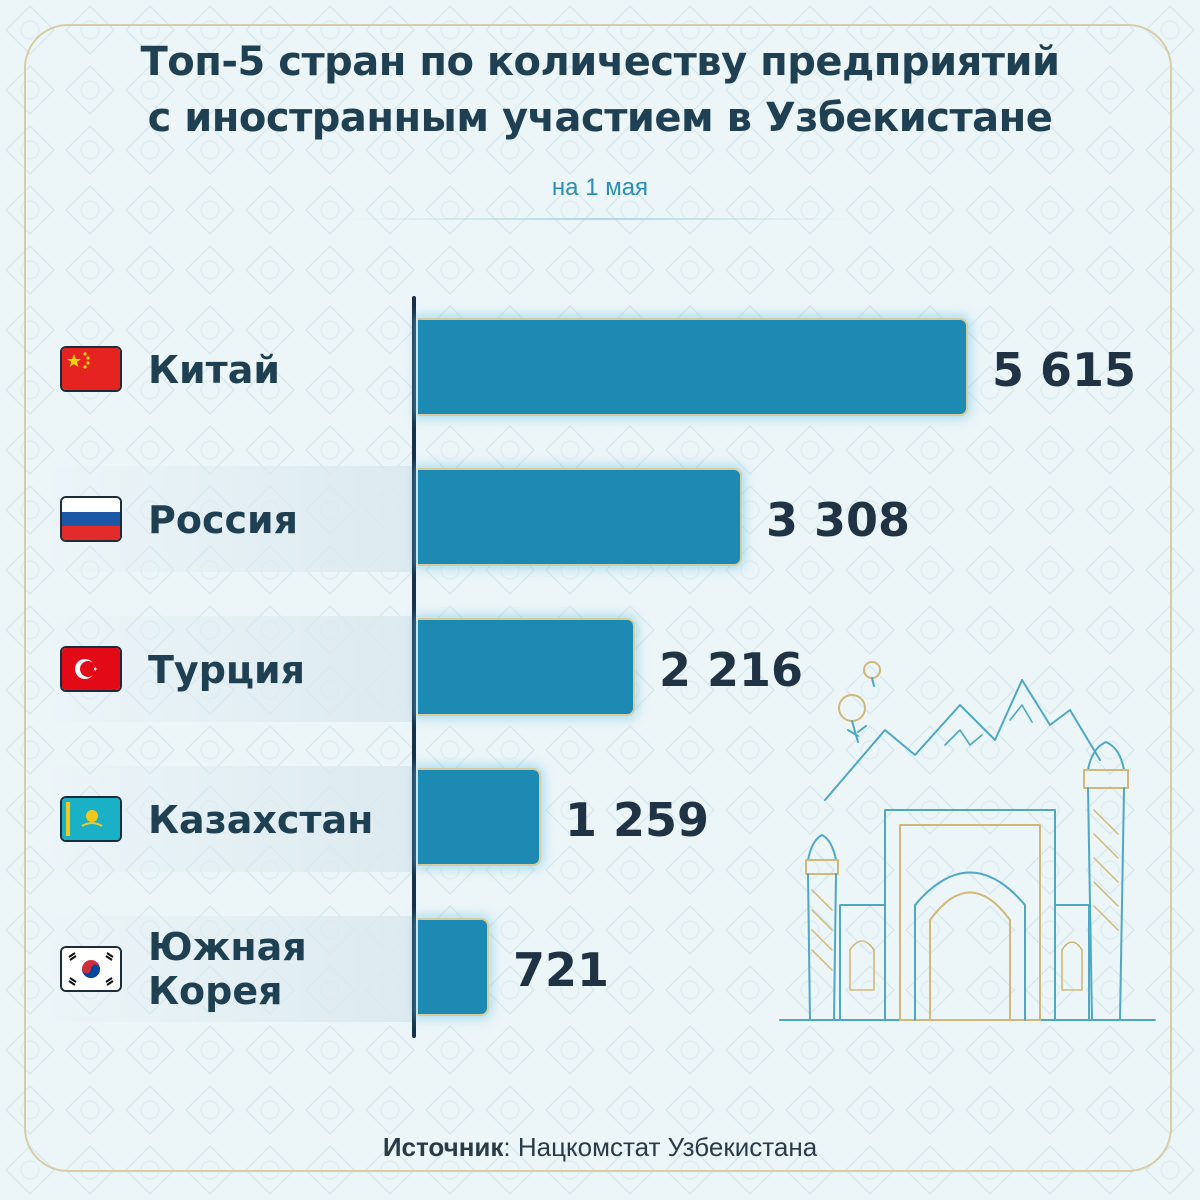 The height and width of the screenshot is (1200, 1200). I want to click on chart-subtitle: на 1 мая, so click(600, 187).